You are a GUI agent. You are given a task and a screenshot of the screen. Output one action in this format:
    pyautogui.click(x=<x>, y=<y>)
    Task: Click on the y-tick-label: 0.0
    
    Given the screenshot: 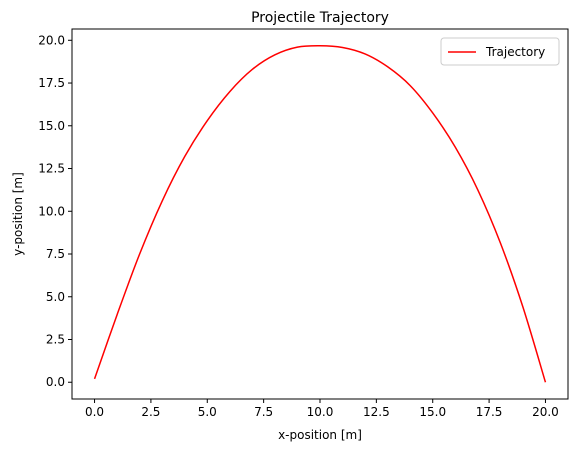 What is the action you would take?
    pyautogui.click(x=55, y=382)
    